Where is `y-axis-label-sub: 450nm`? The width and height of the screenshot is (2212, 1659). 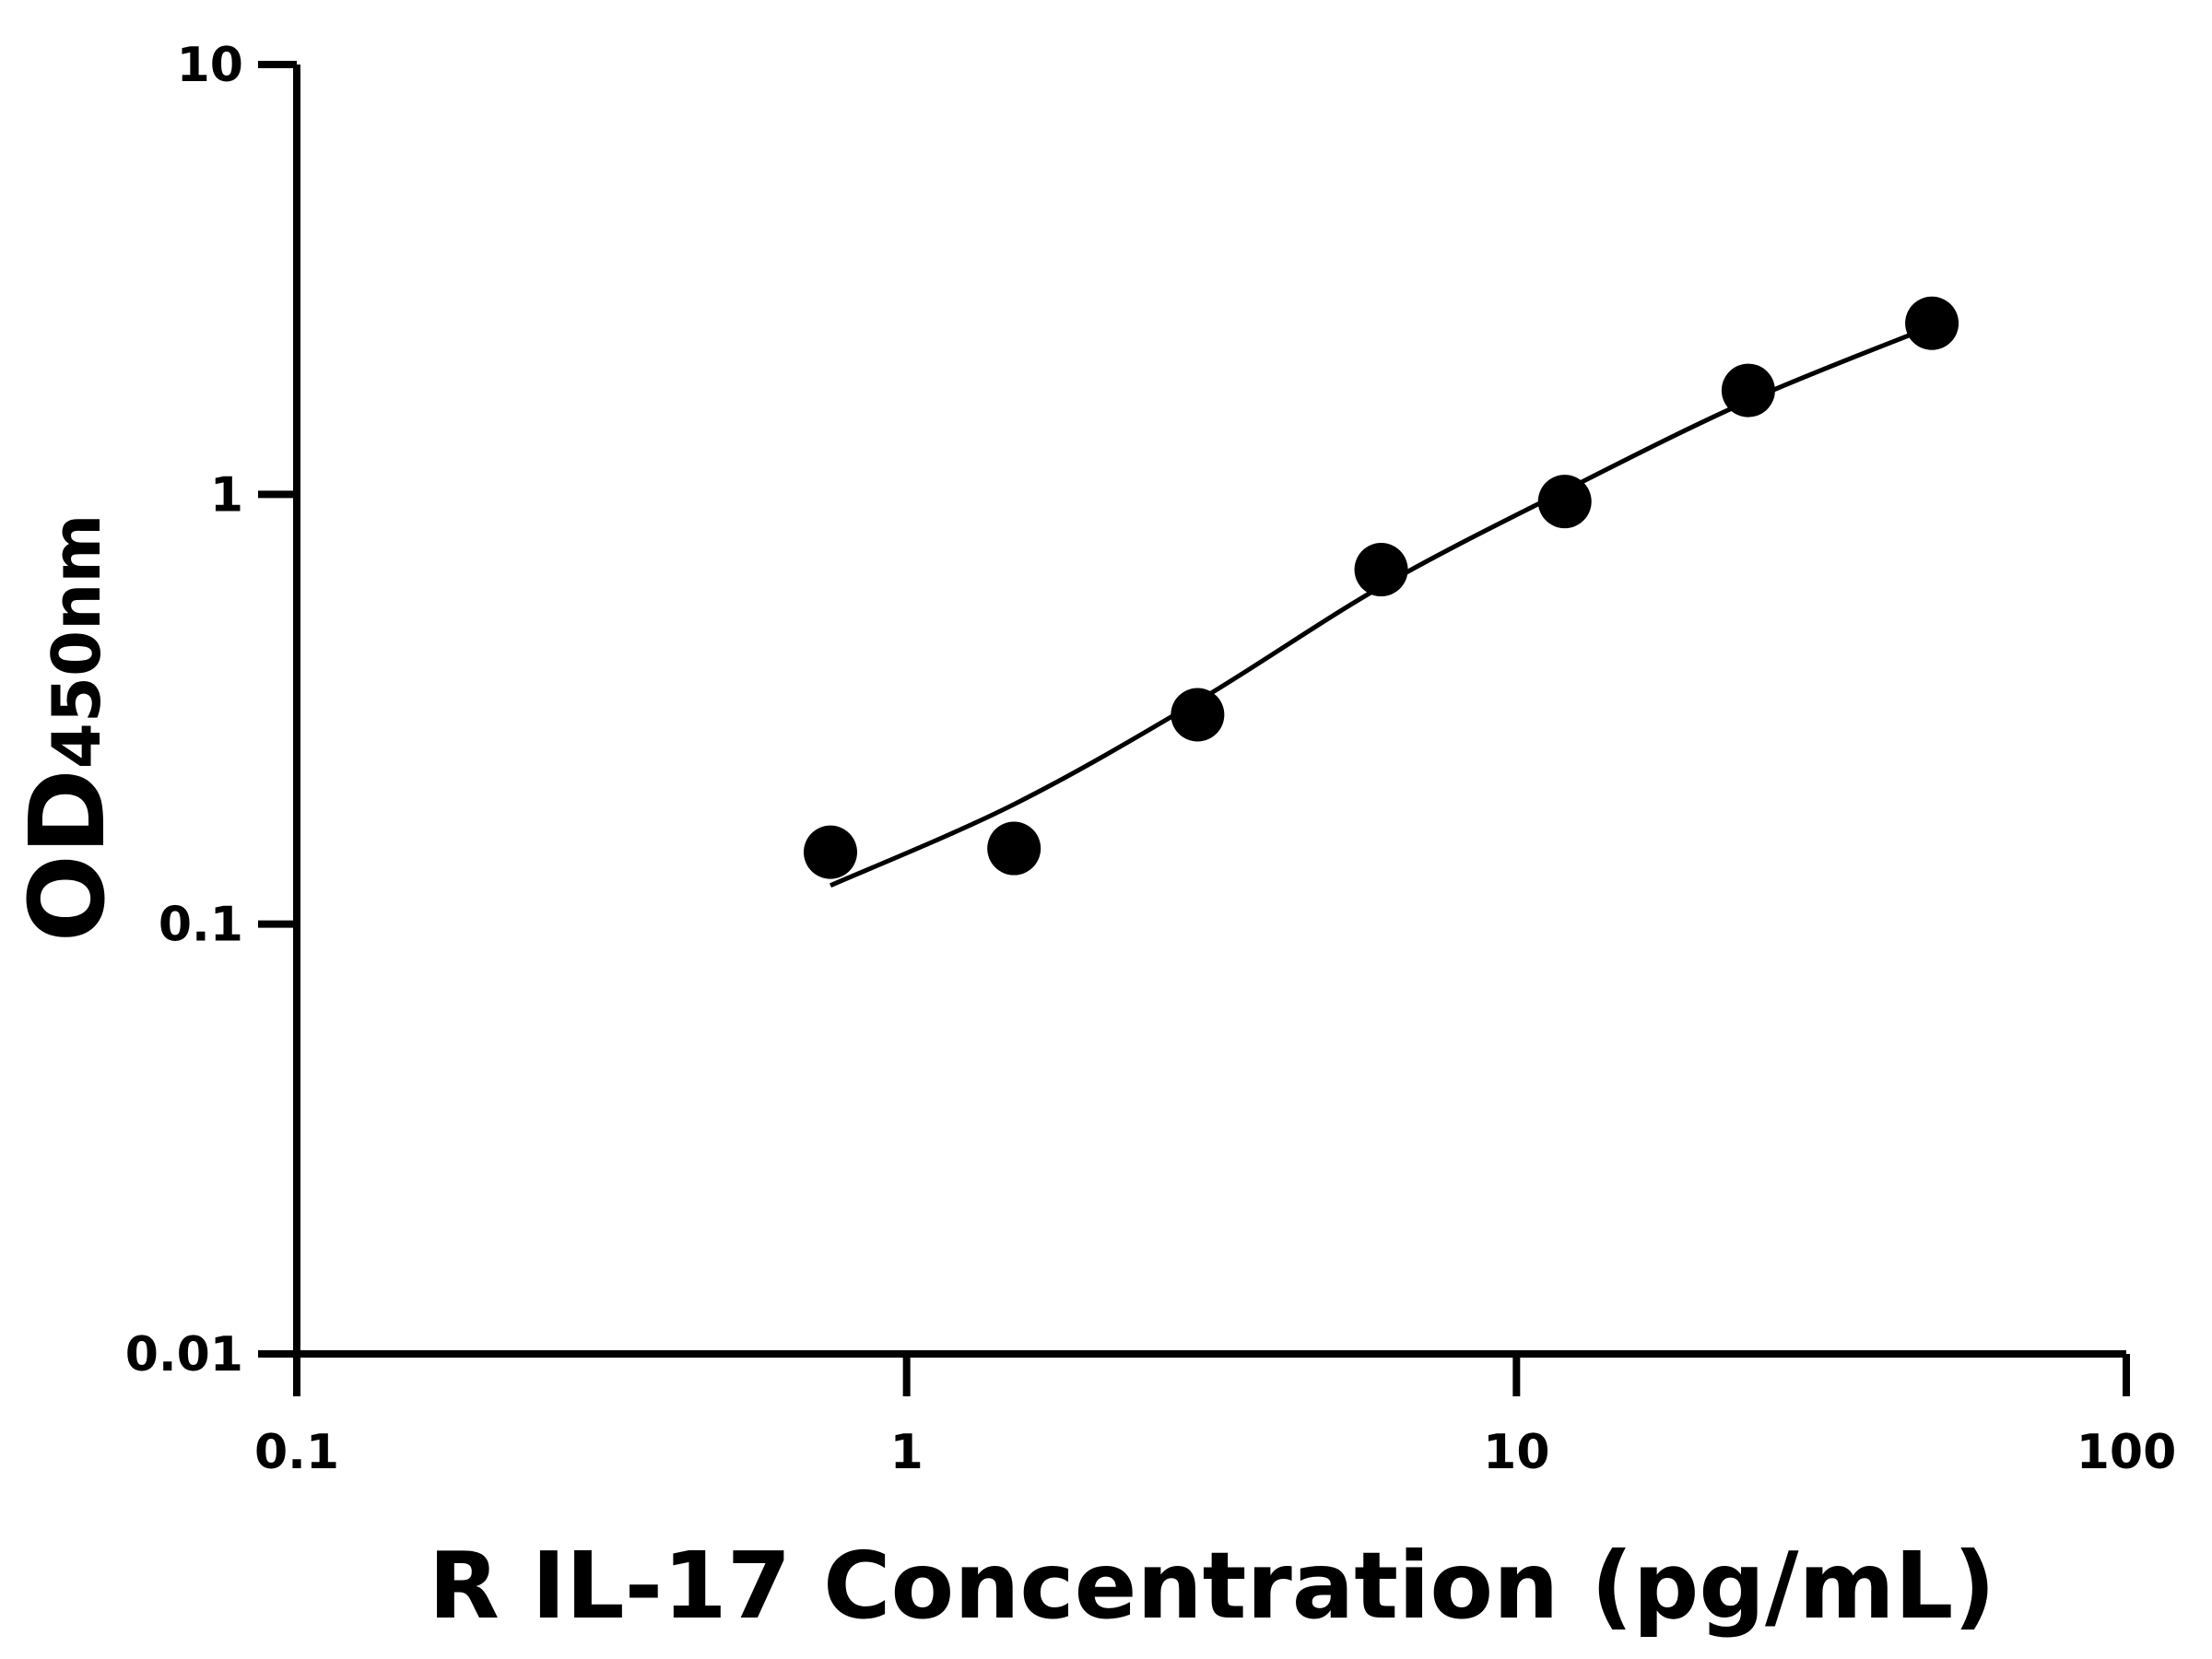
y-axis-label-sub: 450nm is located at coordinates (76, 642).